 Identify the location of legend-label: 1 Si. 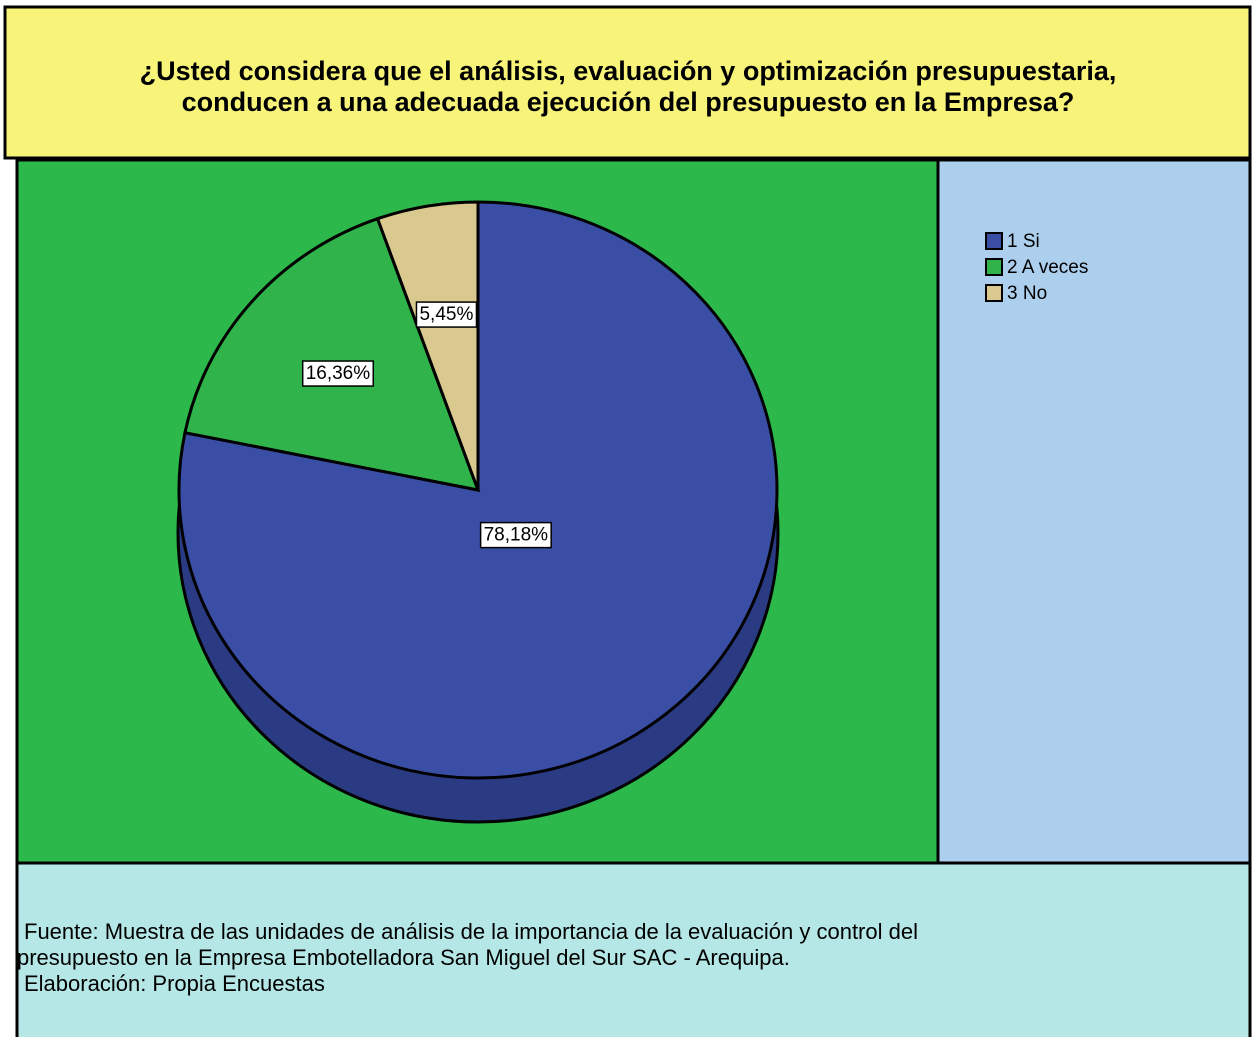
(1023, 241).